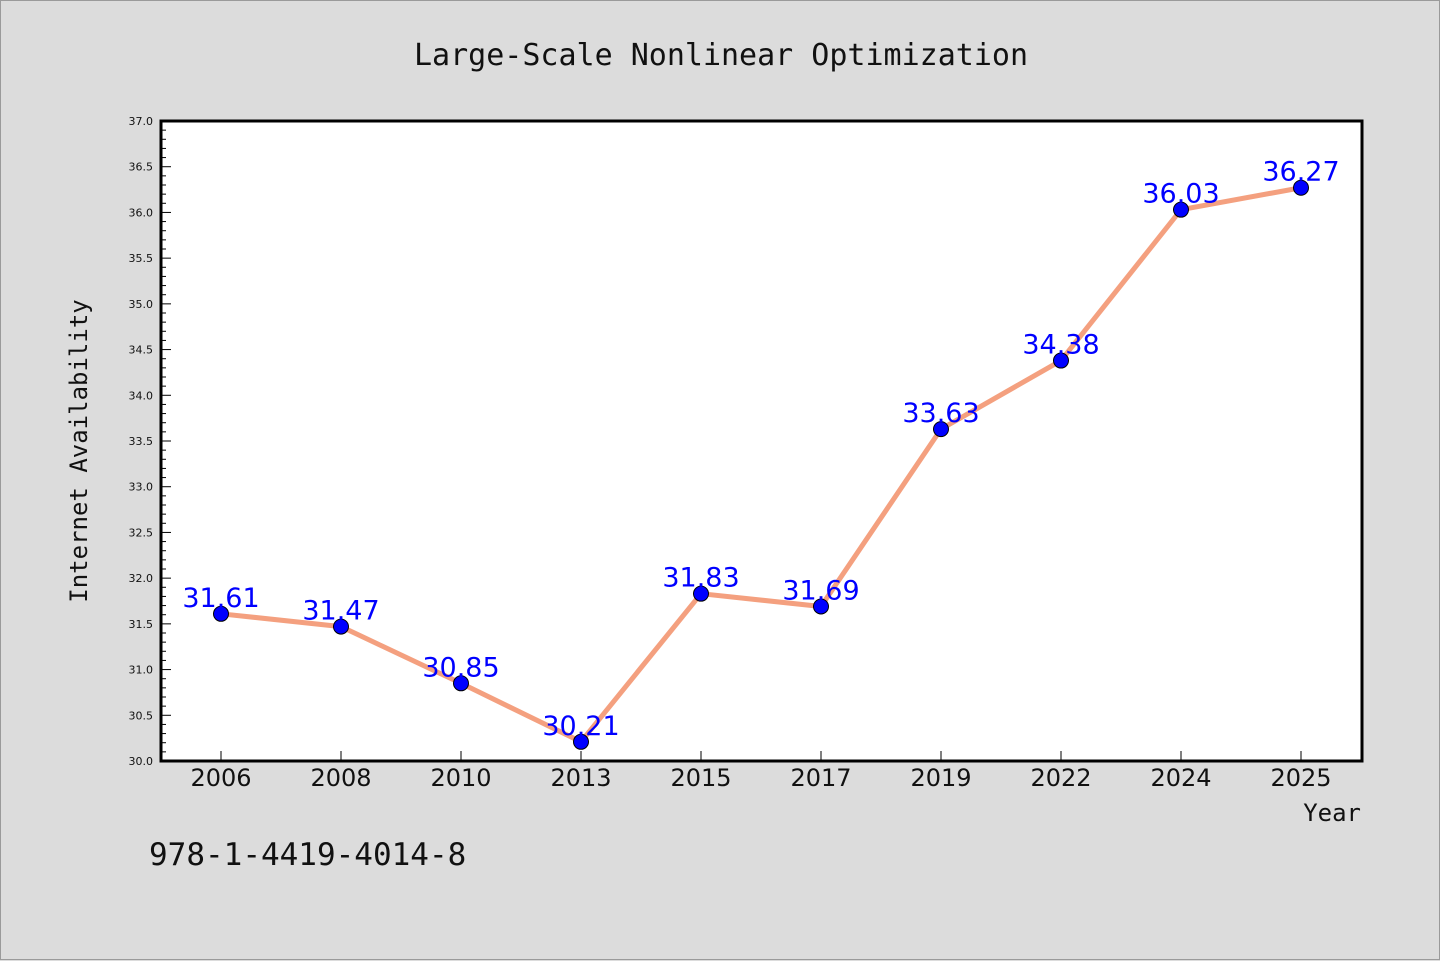  I want to click on y-tick-label: 34.0, so click(141, 395).